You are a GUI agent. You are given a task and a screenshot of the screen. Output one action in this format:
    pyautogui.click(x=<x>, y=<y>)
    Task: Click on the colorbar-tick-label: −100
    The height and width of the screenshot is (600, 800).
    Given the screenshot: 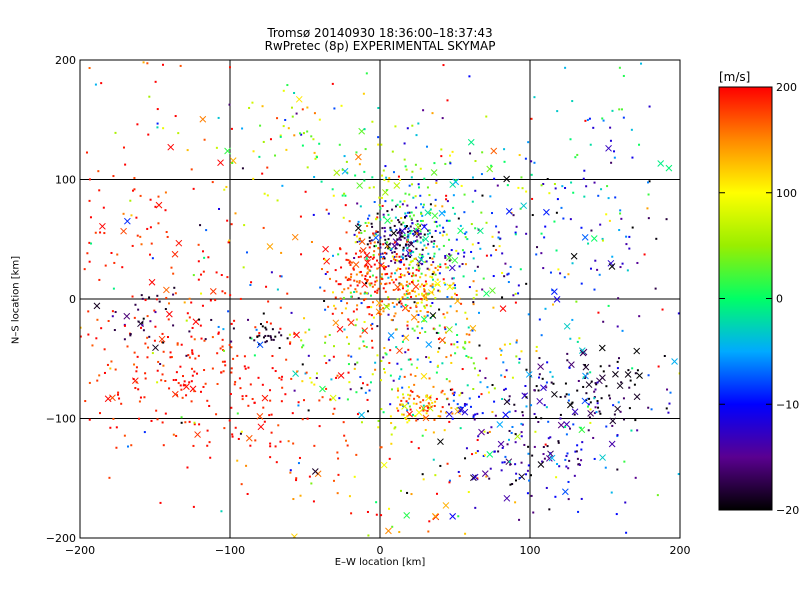 What is the action you would take?
    pyautogui.click(x=788, y=404)
    